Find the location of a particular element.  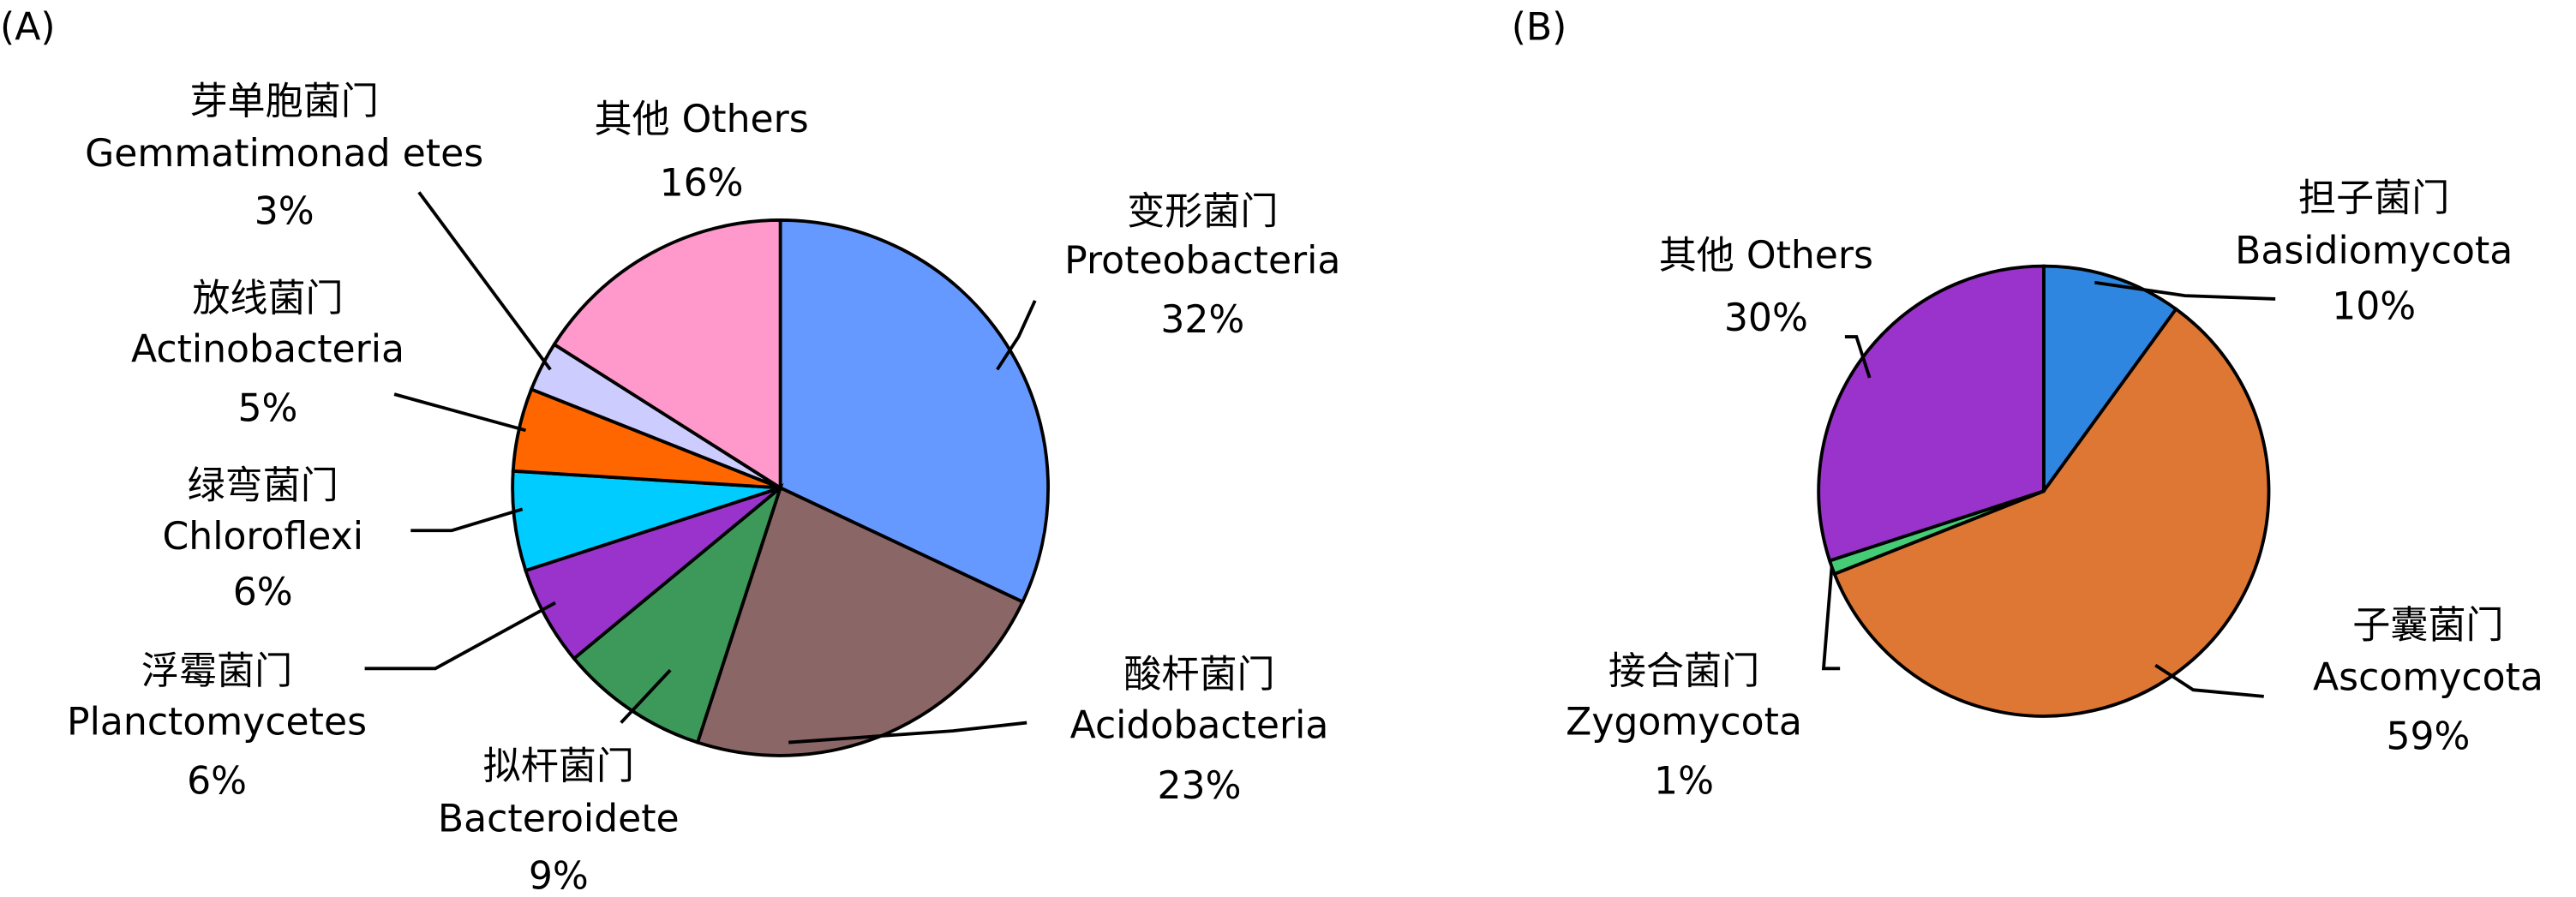

panel-label: (A) is located at coordinates (28, 28).